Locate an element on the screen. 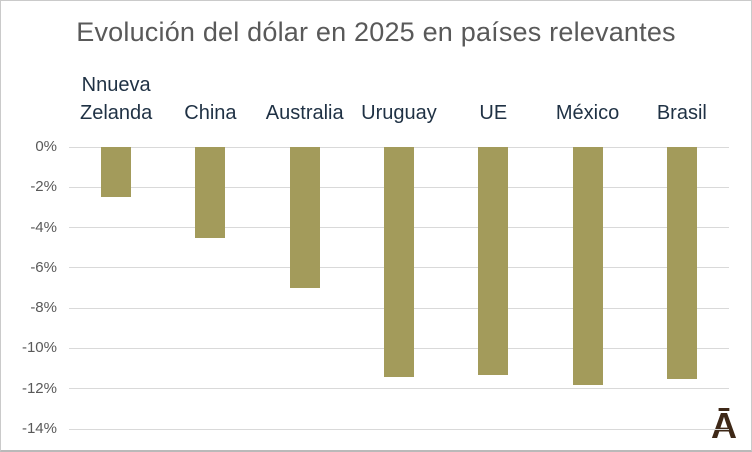  y-axis-tick-label: 0% is located at coordinates (46, 146).